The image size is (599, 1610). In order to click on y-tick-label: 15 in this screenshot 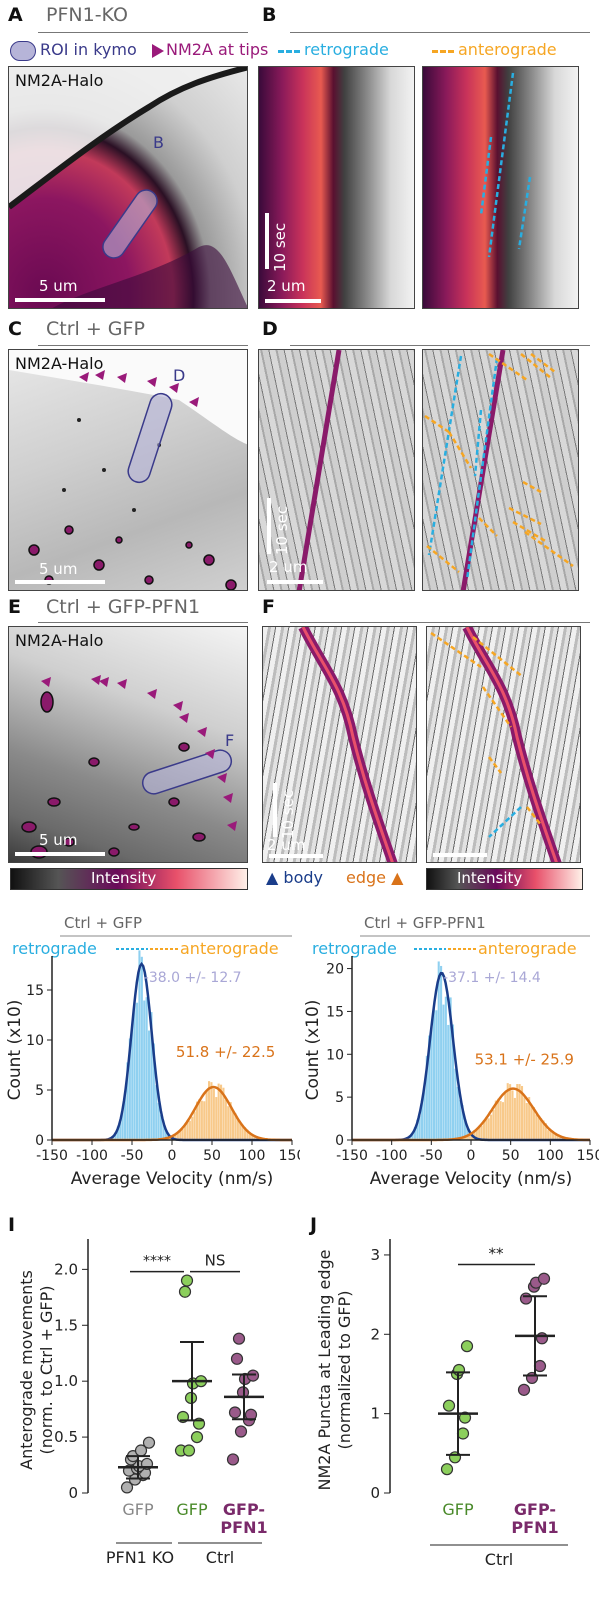, I will do `click(335, 1012)`.